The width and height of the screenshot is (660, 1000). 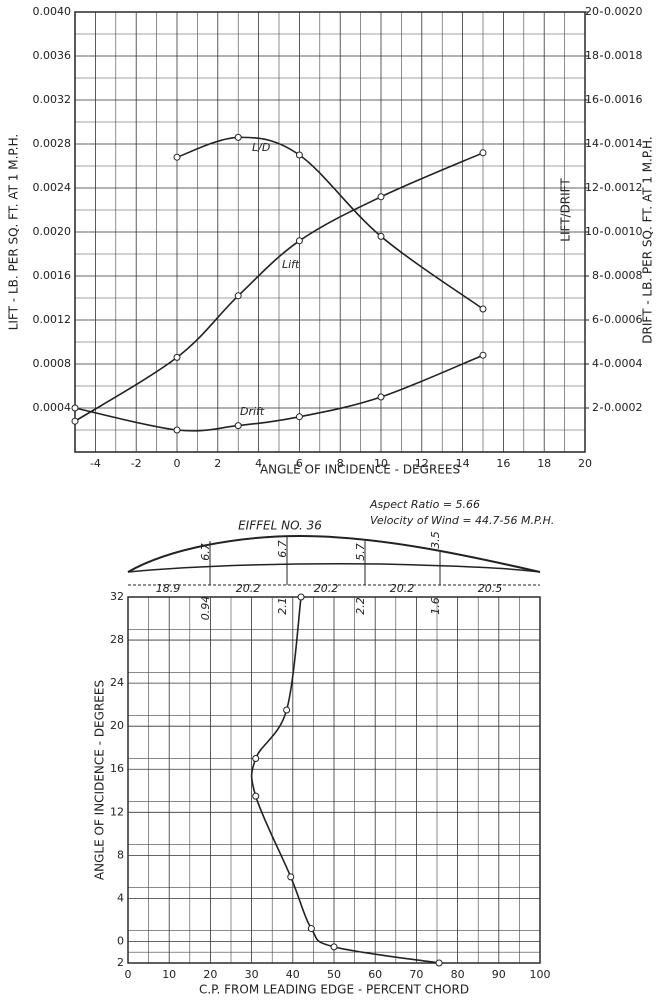 I want to click on x-tick-label: -2, so click(x=136, y=463).